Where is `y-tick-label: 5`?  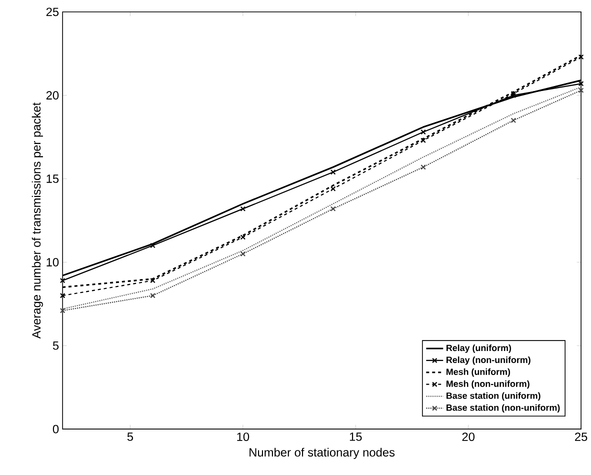 y-tick-label: 5 is located at coordinates (55, 346).